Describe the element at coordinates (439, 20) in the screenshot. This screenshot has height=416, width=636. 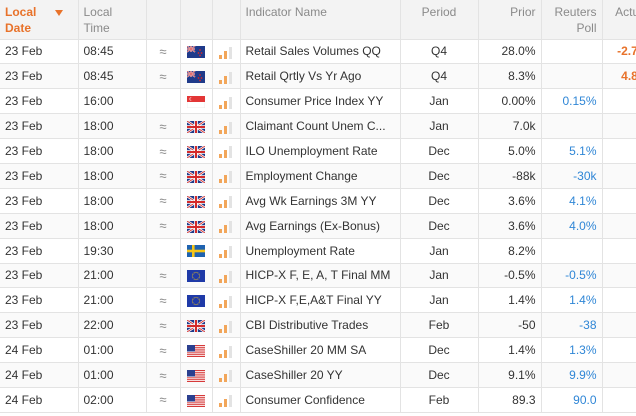
I see `header-period: Period` at that location.